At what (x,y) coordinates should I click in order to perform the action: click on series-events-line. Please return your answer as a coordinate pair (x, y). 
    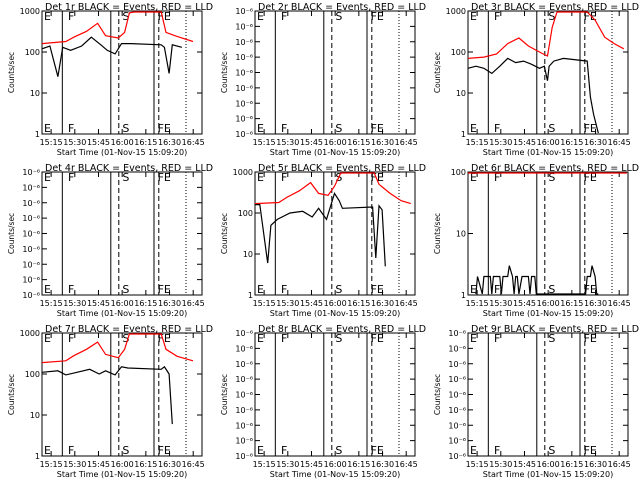
    Looking at the image, I should click on (533, 95).